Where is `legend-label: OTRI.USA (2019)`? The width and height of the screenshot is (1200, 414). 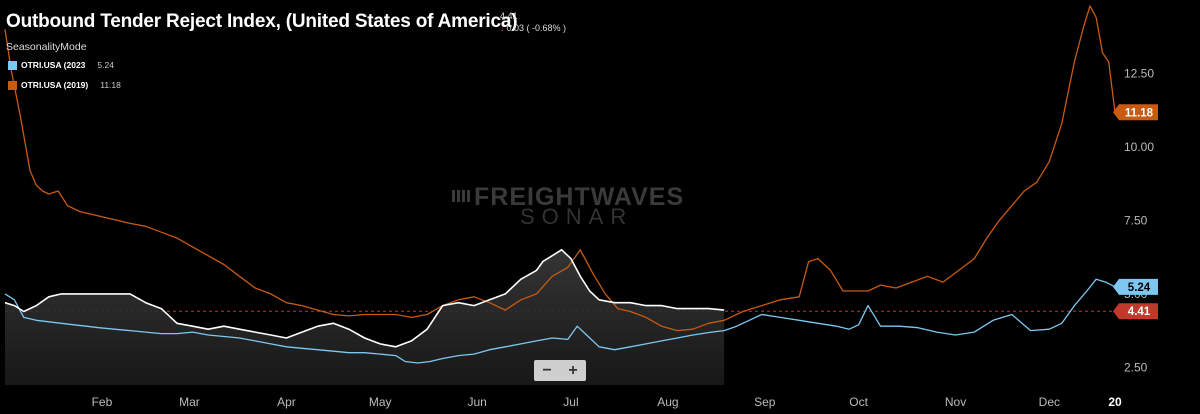 legend-label: OTRI.USA (2019) is located at coordinates (55, 85).